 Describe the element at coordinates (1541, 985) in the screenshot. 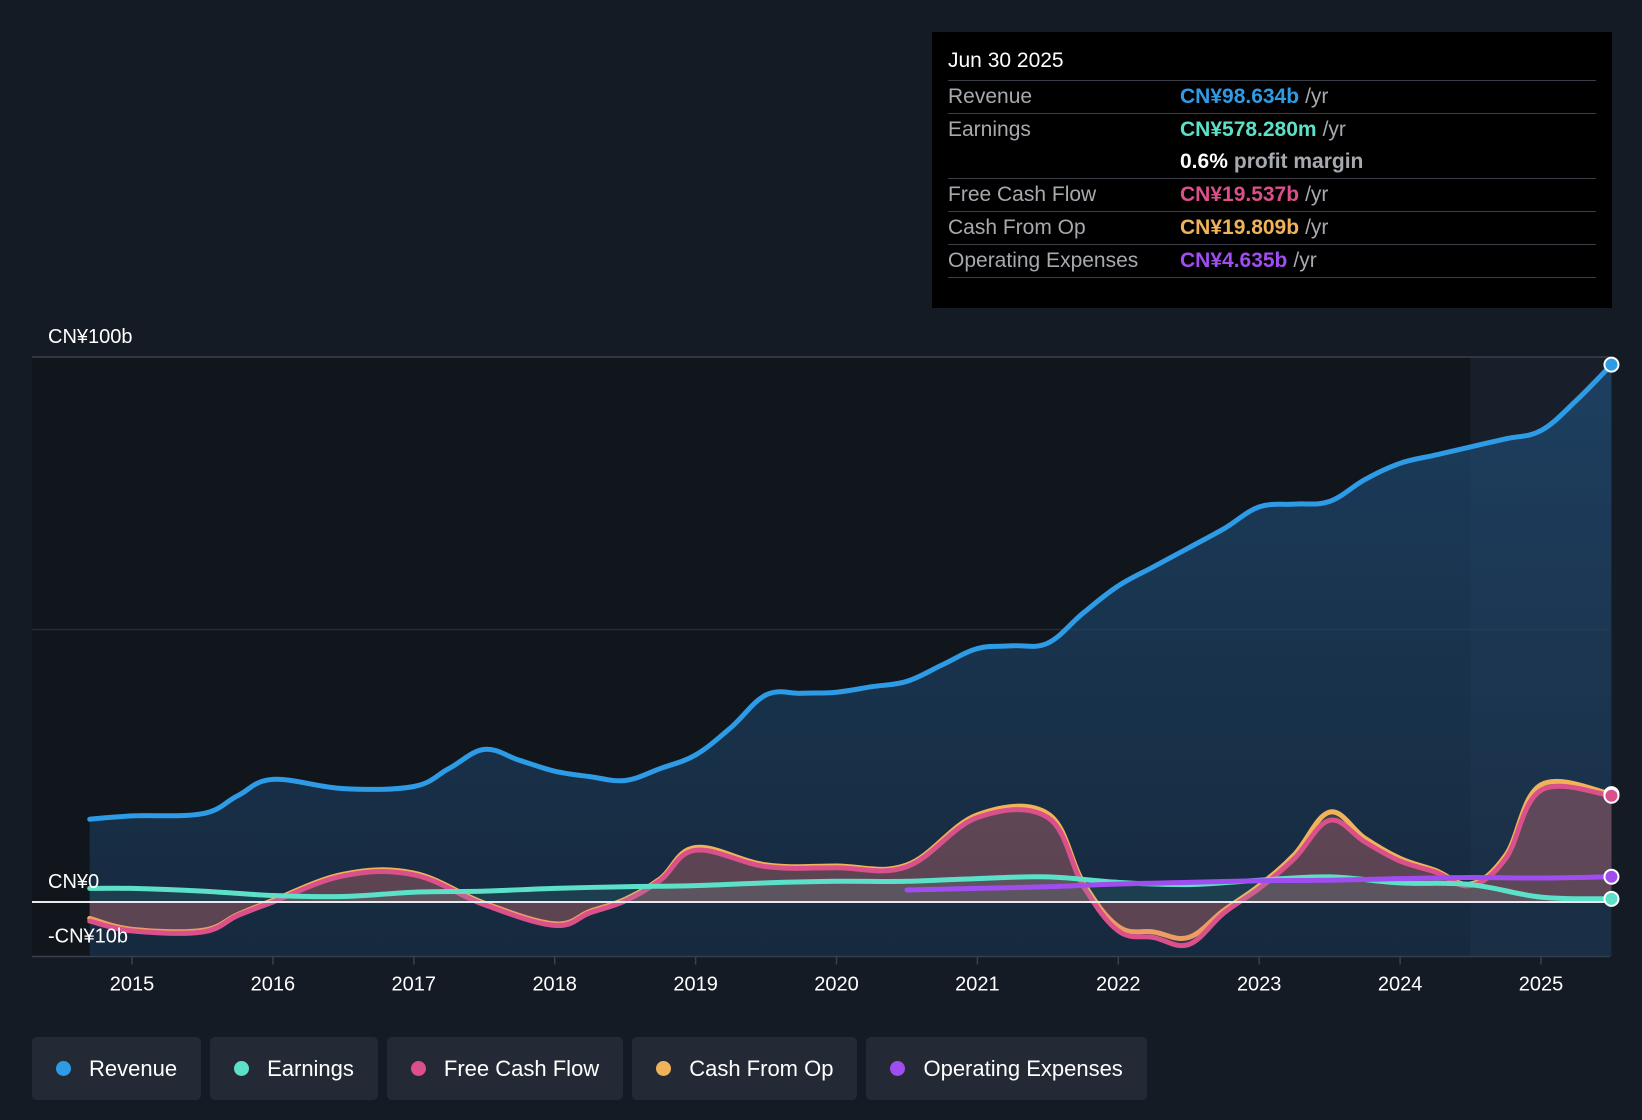

I see `x-tick-label: 2025` at that location.